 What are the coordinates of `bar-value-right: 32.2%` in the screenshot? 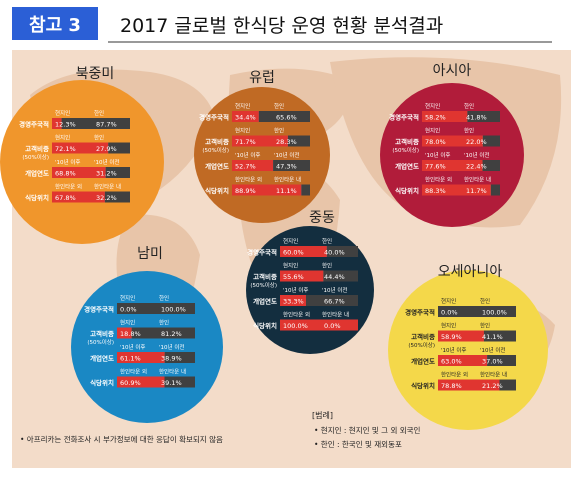 It's located at (106, 198).